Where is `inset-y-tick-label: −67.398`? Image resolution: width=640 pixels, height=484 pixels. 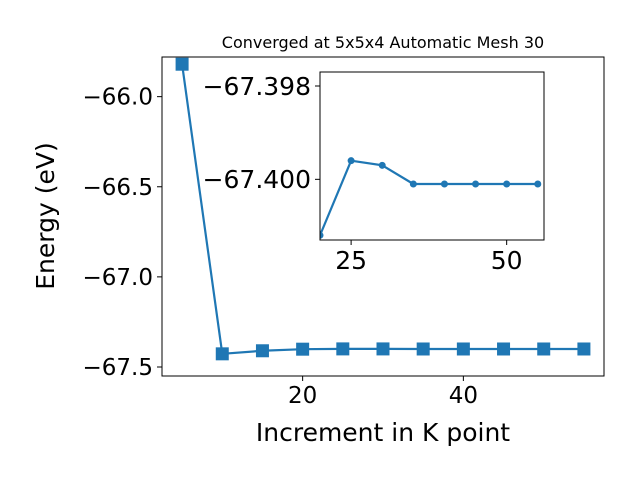
inset-y-tick-label: −67.398 is located at coordinates (257, 86).